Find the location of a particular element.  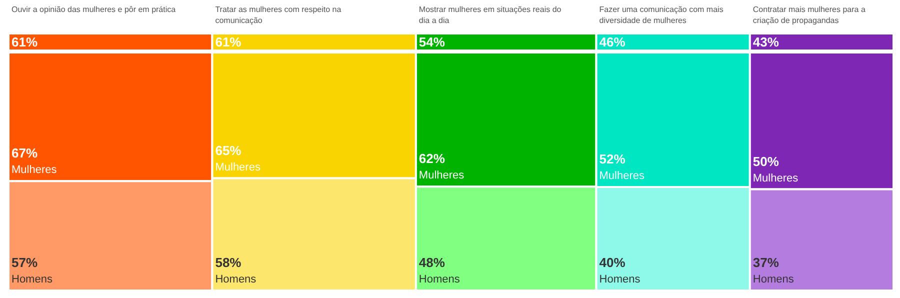

series-label: Mulheres is located at coordinates (35, 170).